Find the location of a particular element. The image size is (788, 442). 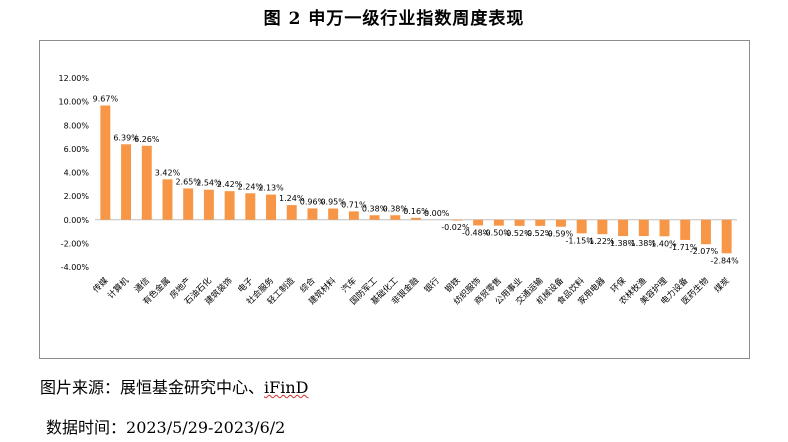

data-label: 0.16% is located at coordinates (416, 211).